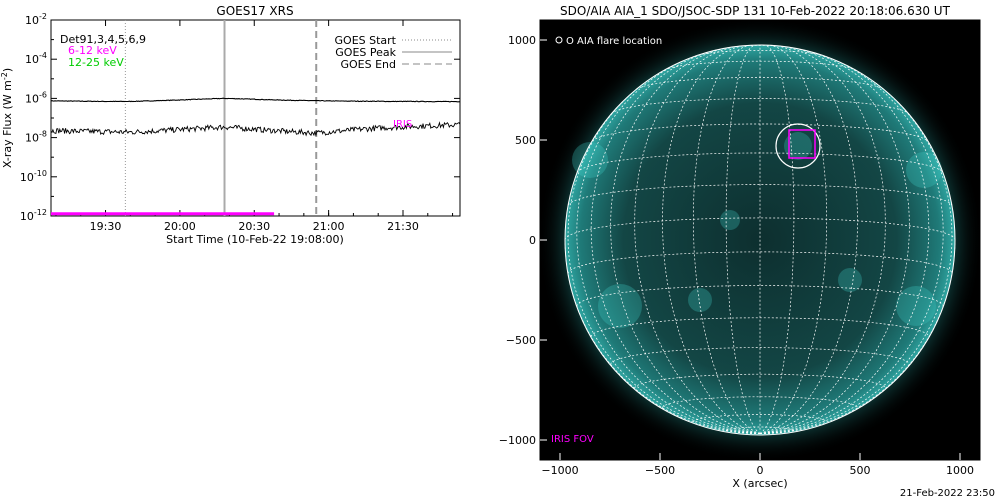 The image size is (1000, 500). Describe the element at coordinates (403, 226) in the screenshot. I see `goes-x-tick-label: 21:30` at that location.